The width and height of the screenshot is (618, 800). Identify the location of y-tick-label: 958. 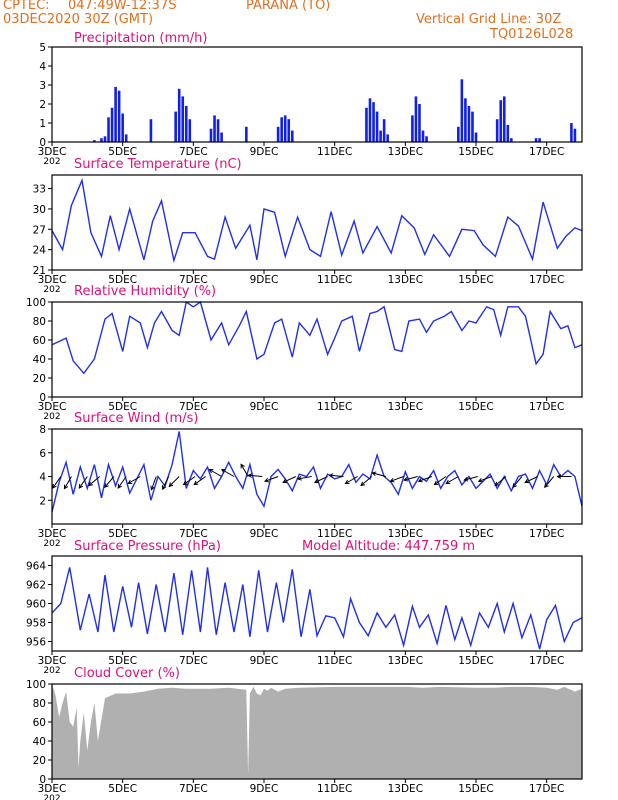
(36, 624).